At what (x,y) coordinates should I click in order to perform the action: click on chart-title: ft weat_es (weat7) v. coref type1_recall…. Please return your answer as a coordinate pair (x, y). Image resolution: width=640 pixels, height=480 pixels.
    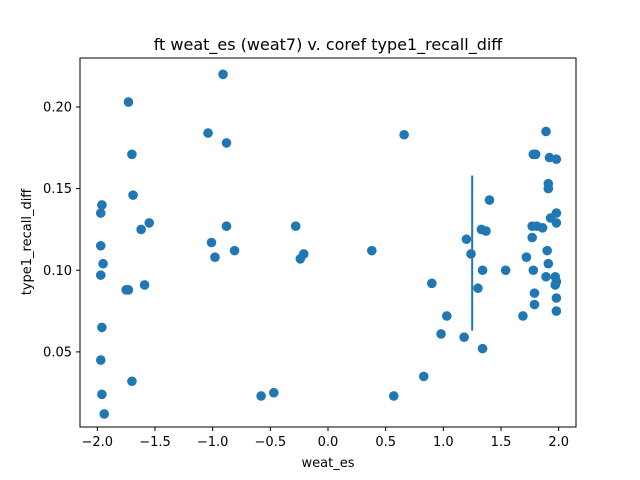
    Looking at the image, I should click on (329, 45).